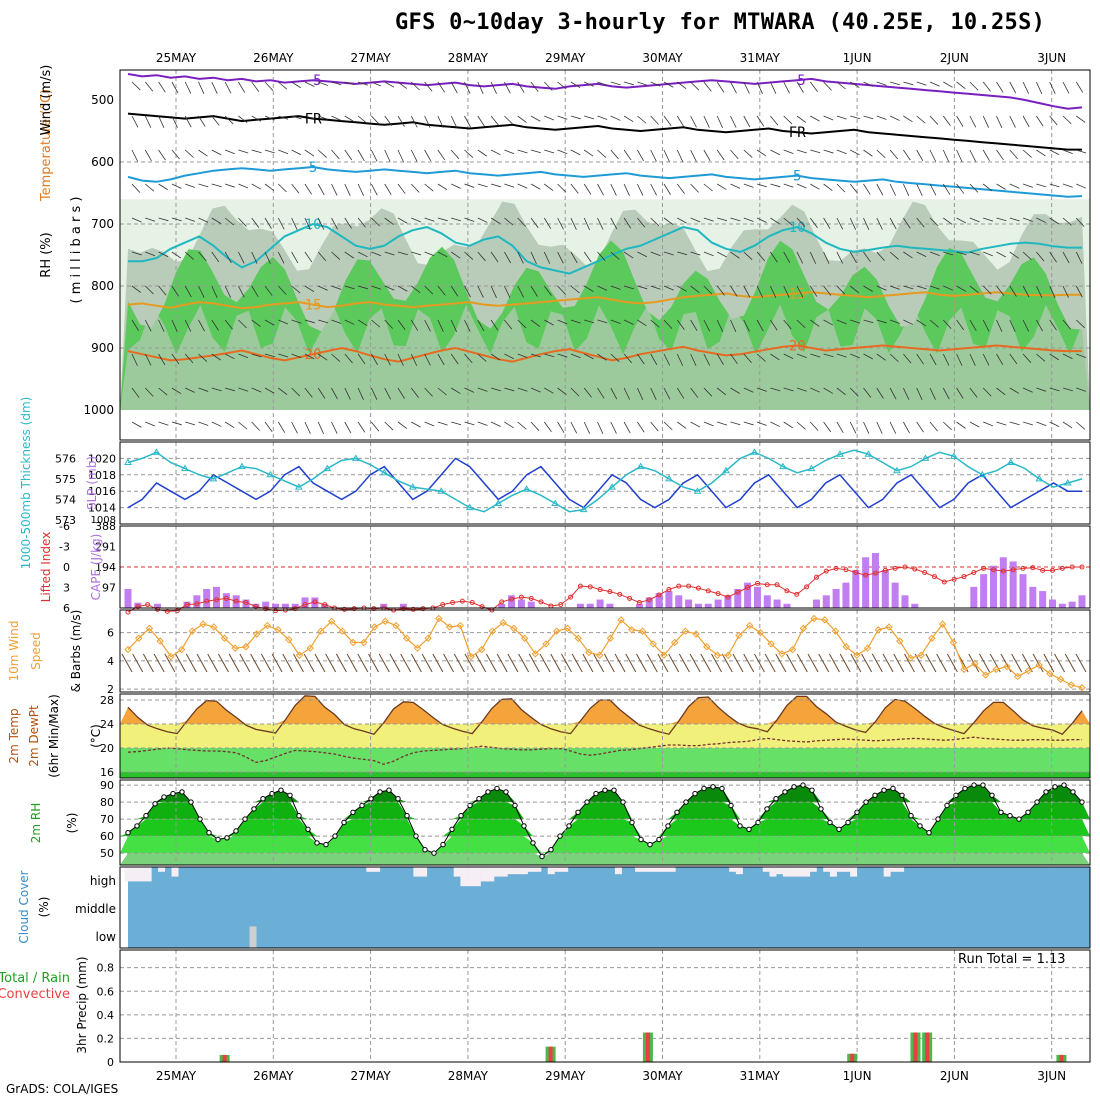  Describe the element at coordinates (36, 823) in the screenshot. I see `rh2m-axis-label: 2m RH` at that location.